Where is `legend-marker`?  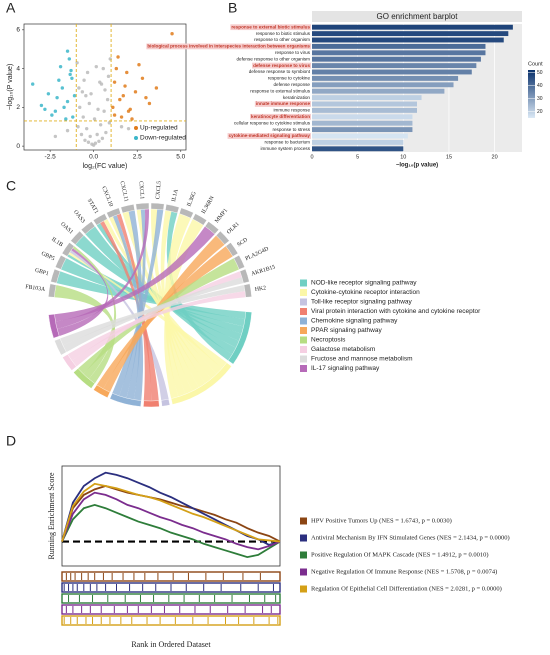
legend-marker is located at coordinates (136, 128).